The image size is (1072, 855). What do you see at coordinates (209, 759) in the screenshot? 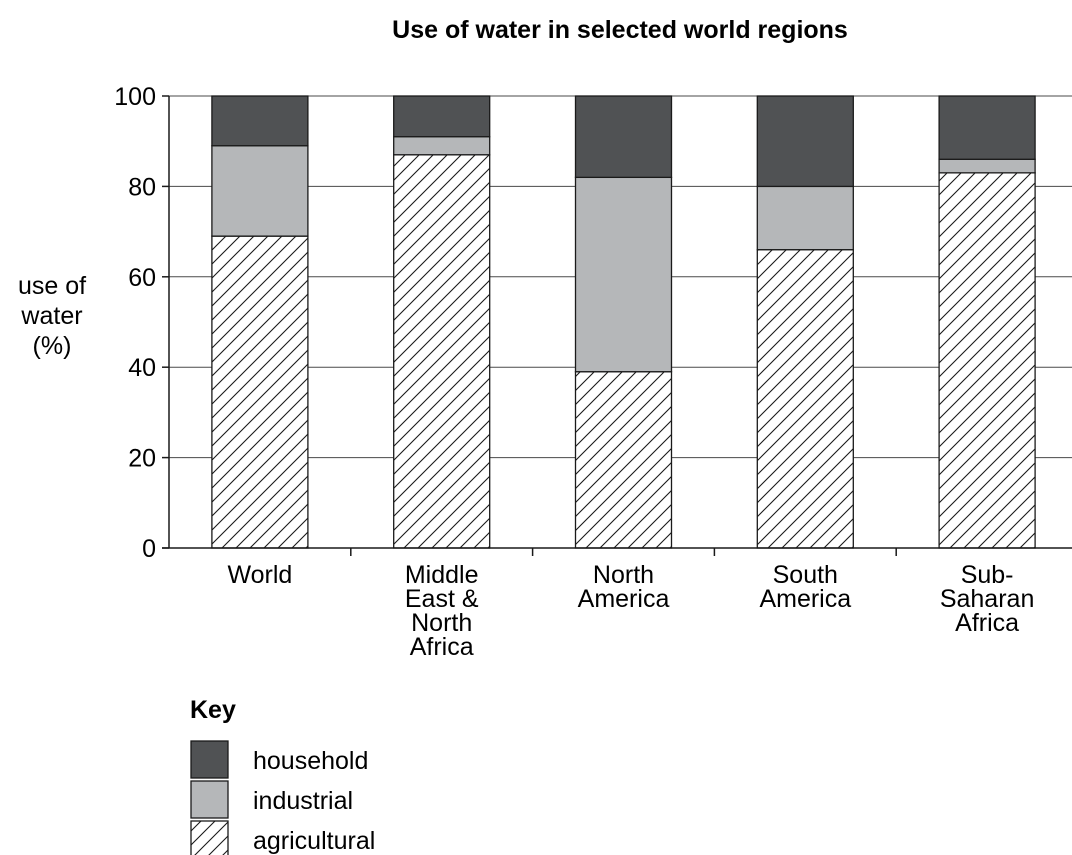
I see `legend-swatch-household` at bounding box center [209, 759].